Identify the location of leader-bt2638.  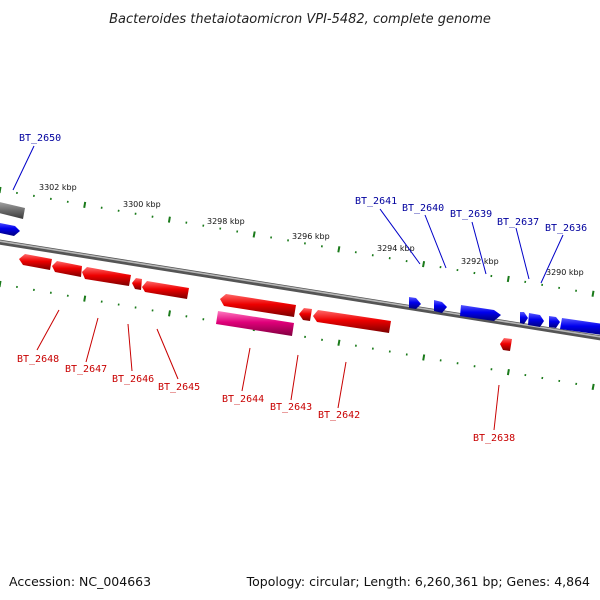
(496, 407).